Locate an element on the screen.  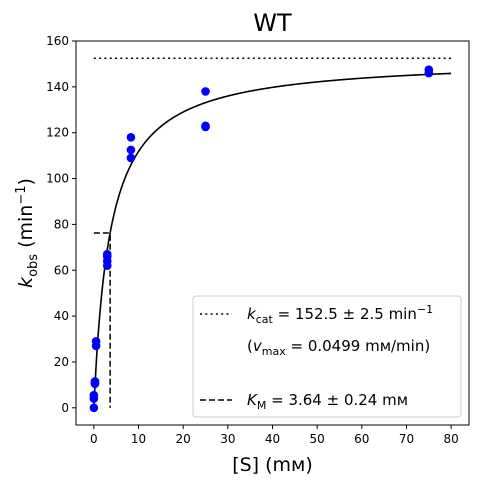
km-line is located at coordinates (102, 320).